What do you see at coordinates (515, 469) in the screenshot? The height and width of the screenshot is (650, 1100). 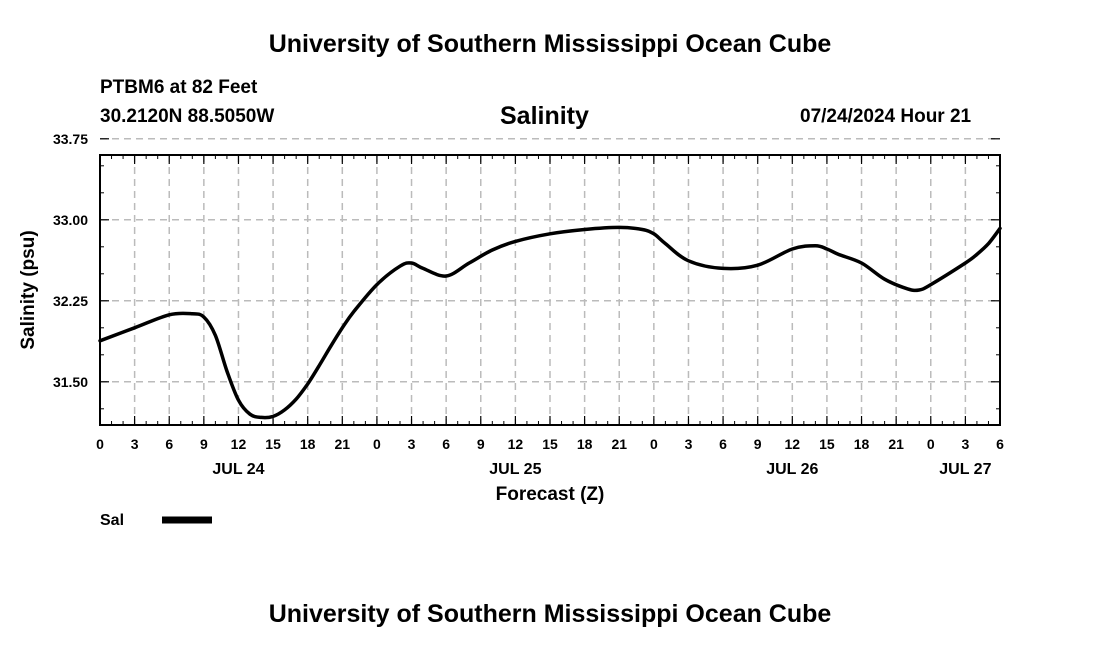 I see `date-label: JUL 25` at bounding box center [515, 469].